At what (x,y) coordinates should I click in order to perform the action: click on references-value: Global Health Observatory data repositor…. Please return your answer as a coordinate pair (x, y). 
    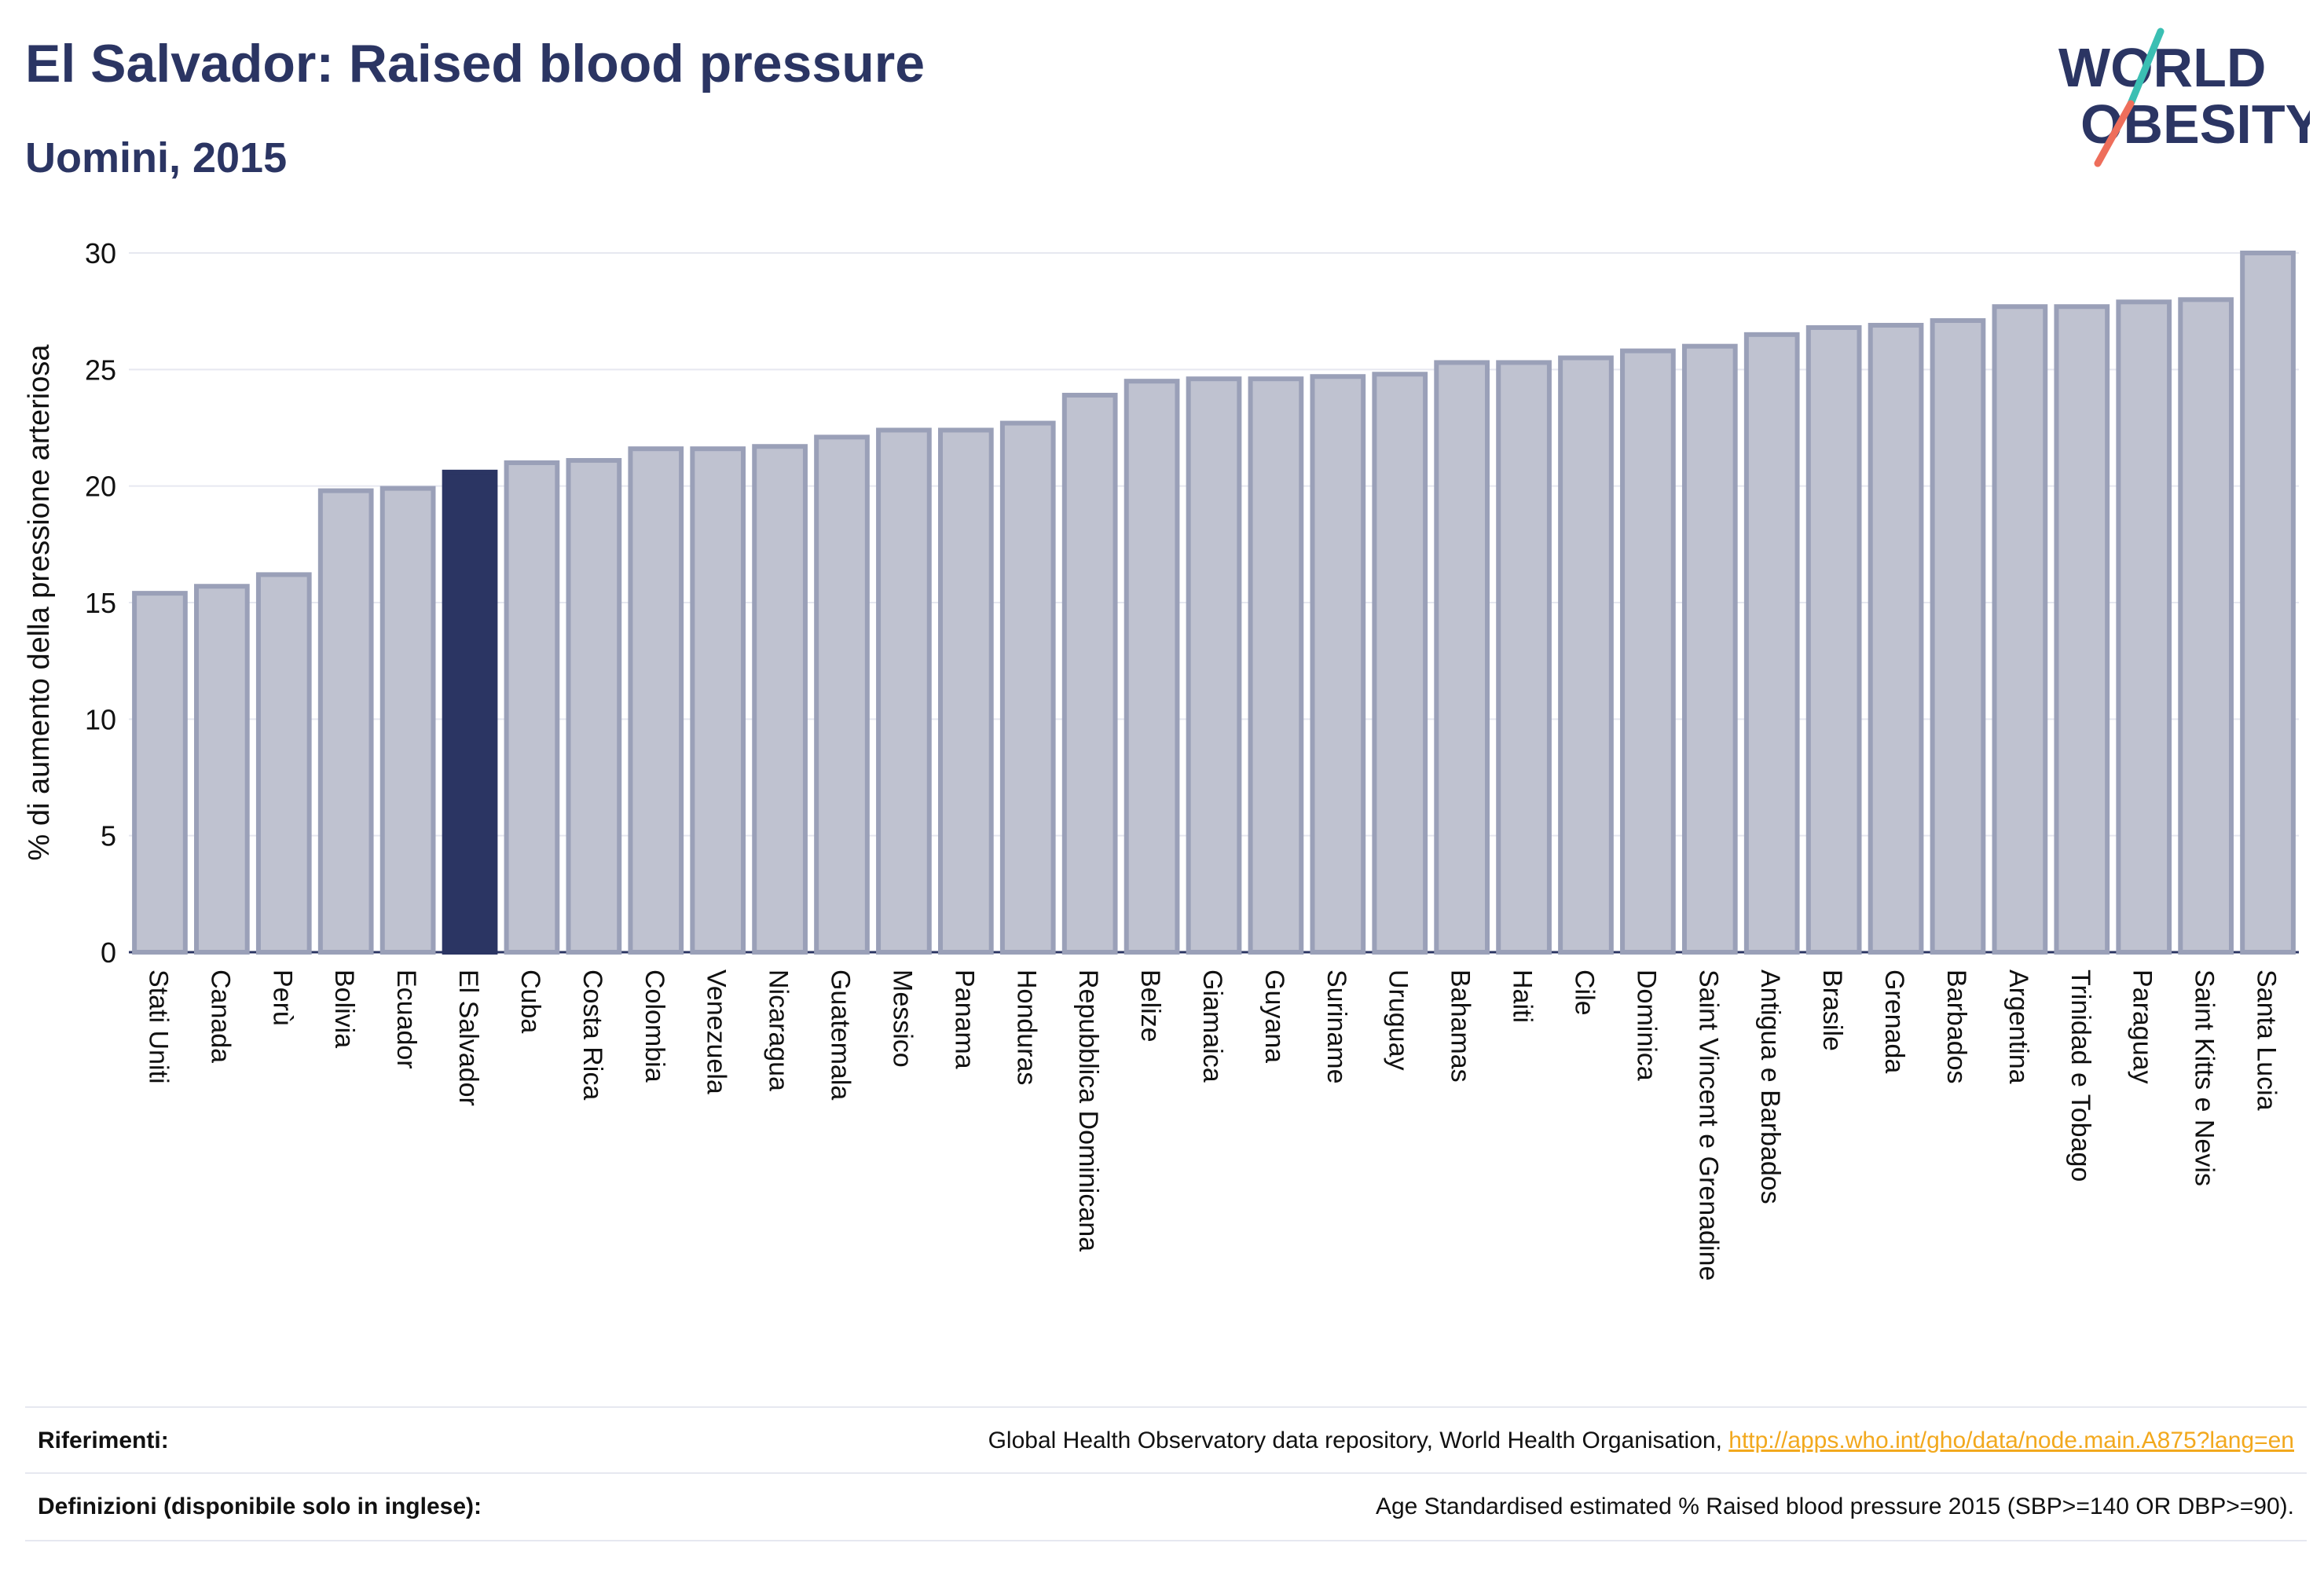
    Looking at the image, I should click on (1647, 1441).